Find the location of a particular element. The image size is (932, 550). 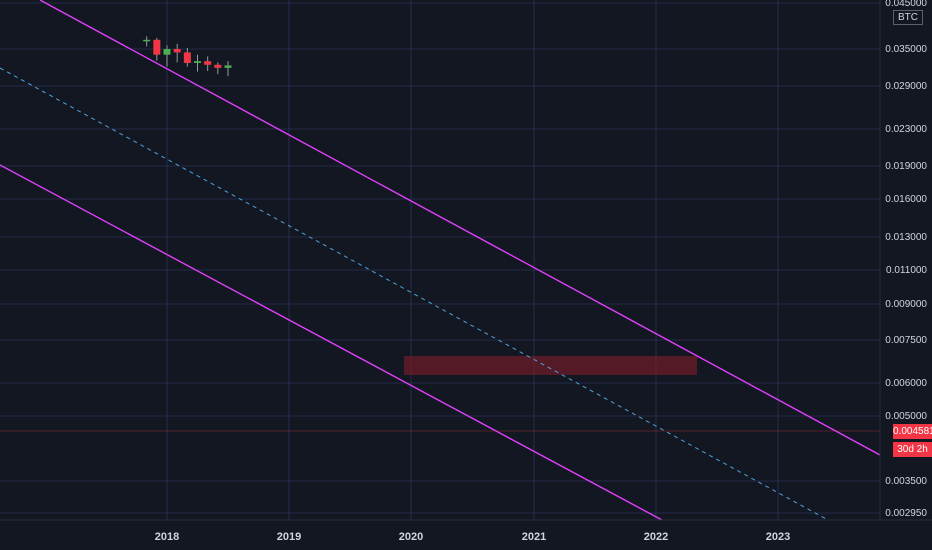

y-tick-label: 0.011000 is located at coordinates (906, 270).